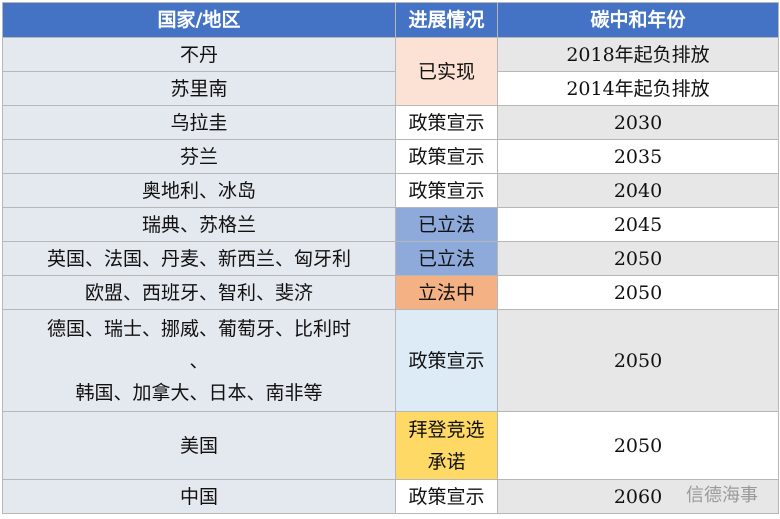  What do you see at coordinates (199, 54) in the screenshot?
I see `region-cell: 不丹` at bounding box center [199, 54].